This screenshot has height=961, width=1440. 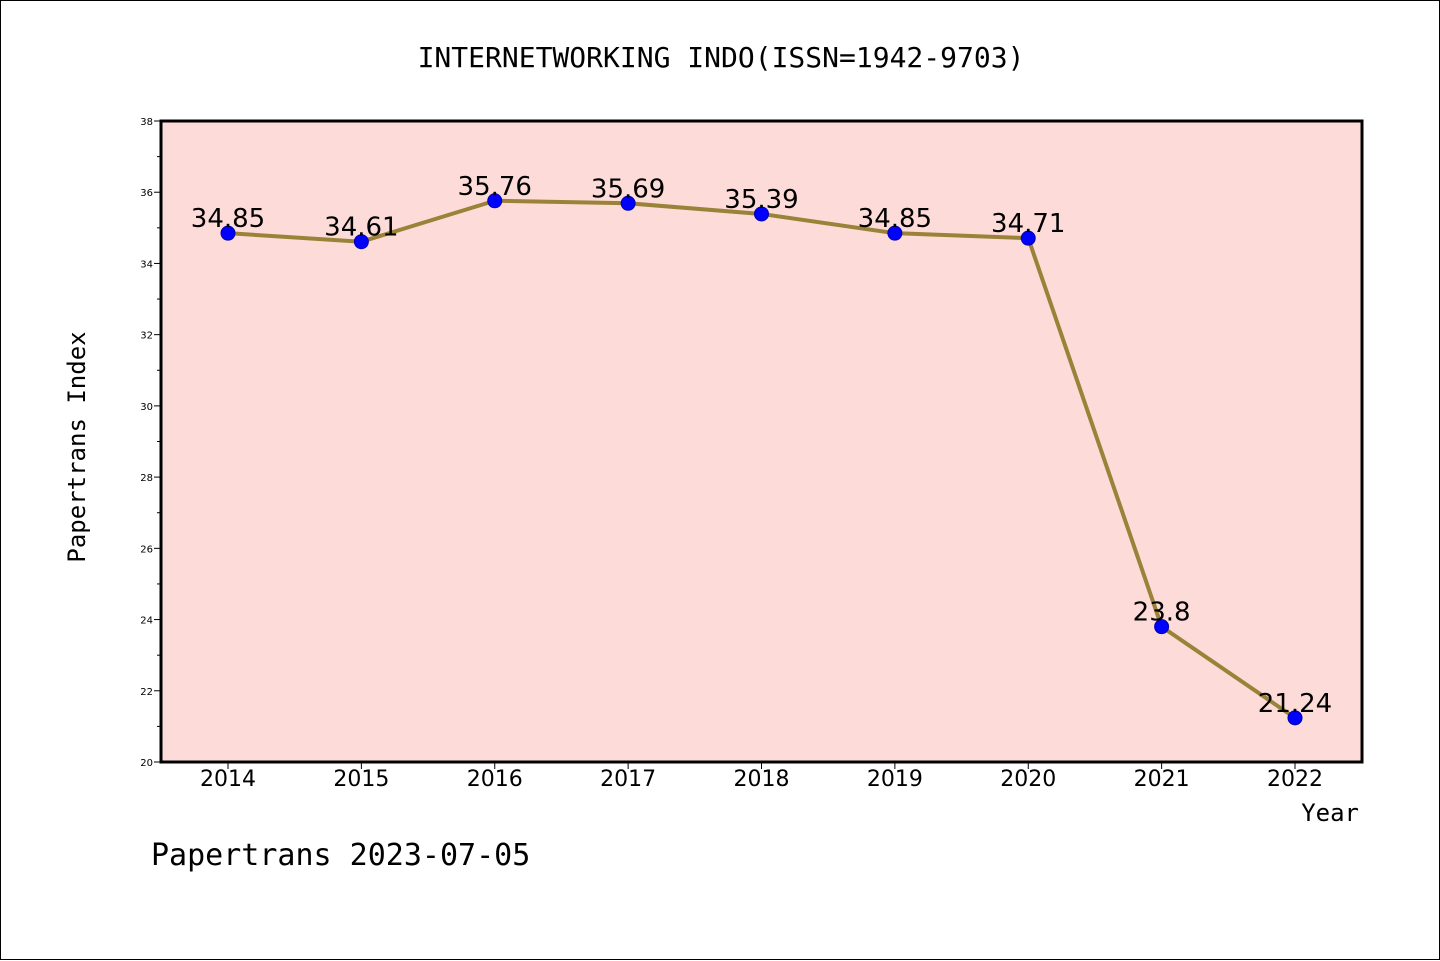 What do you see at coordinates (340, 855) in the screenshot?
I see `footer-text: Papertrans 2023-07-05` at bounding box center [340, 855].